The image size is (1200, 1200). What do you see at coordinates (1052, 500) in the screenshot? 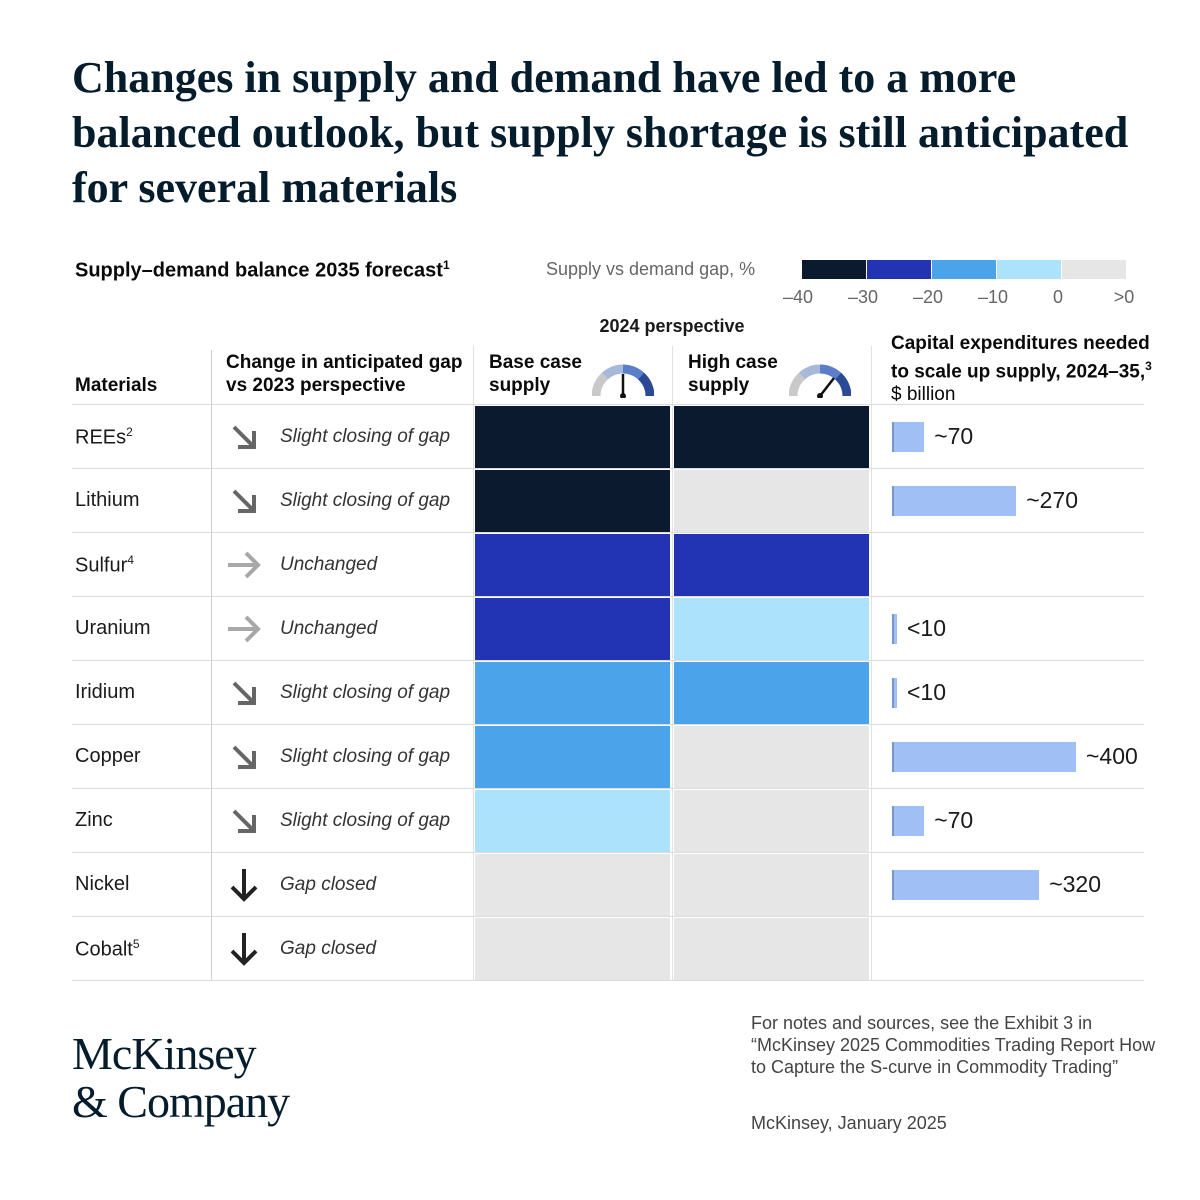
I see `capex-label: ~270` at bounding box center [1052, 500].